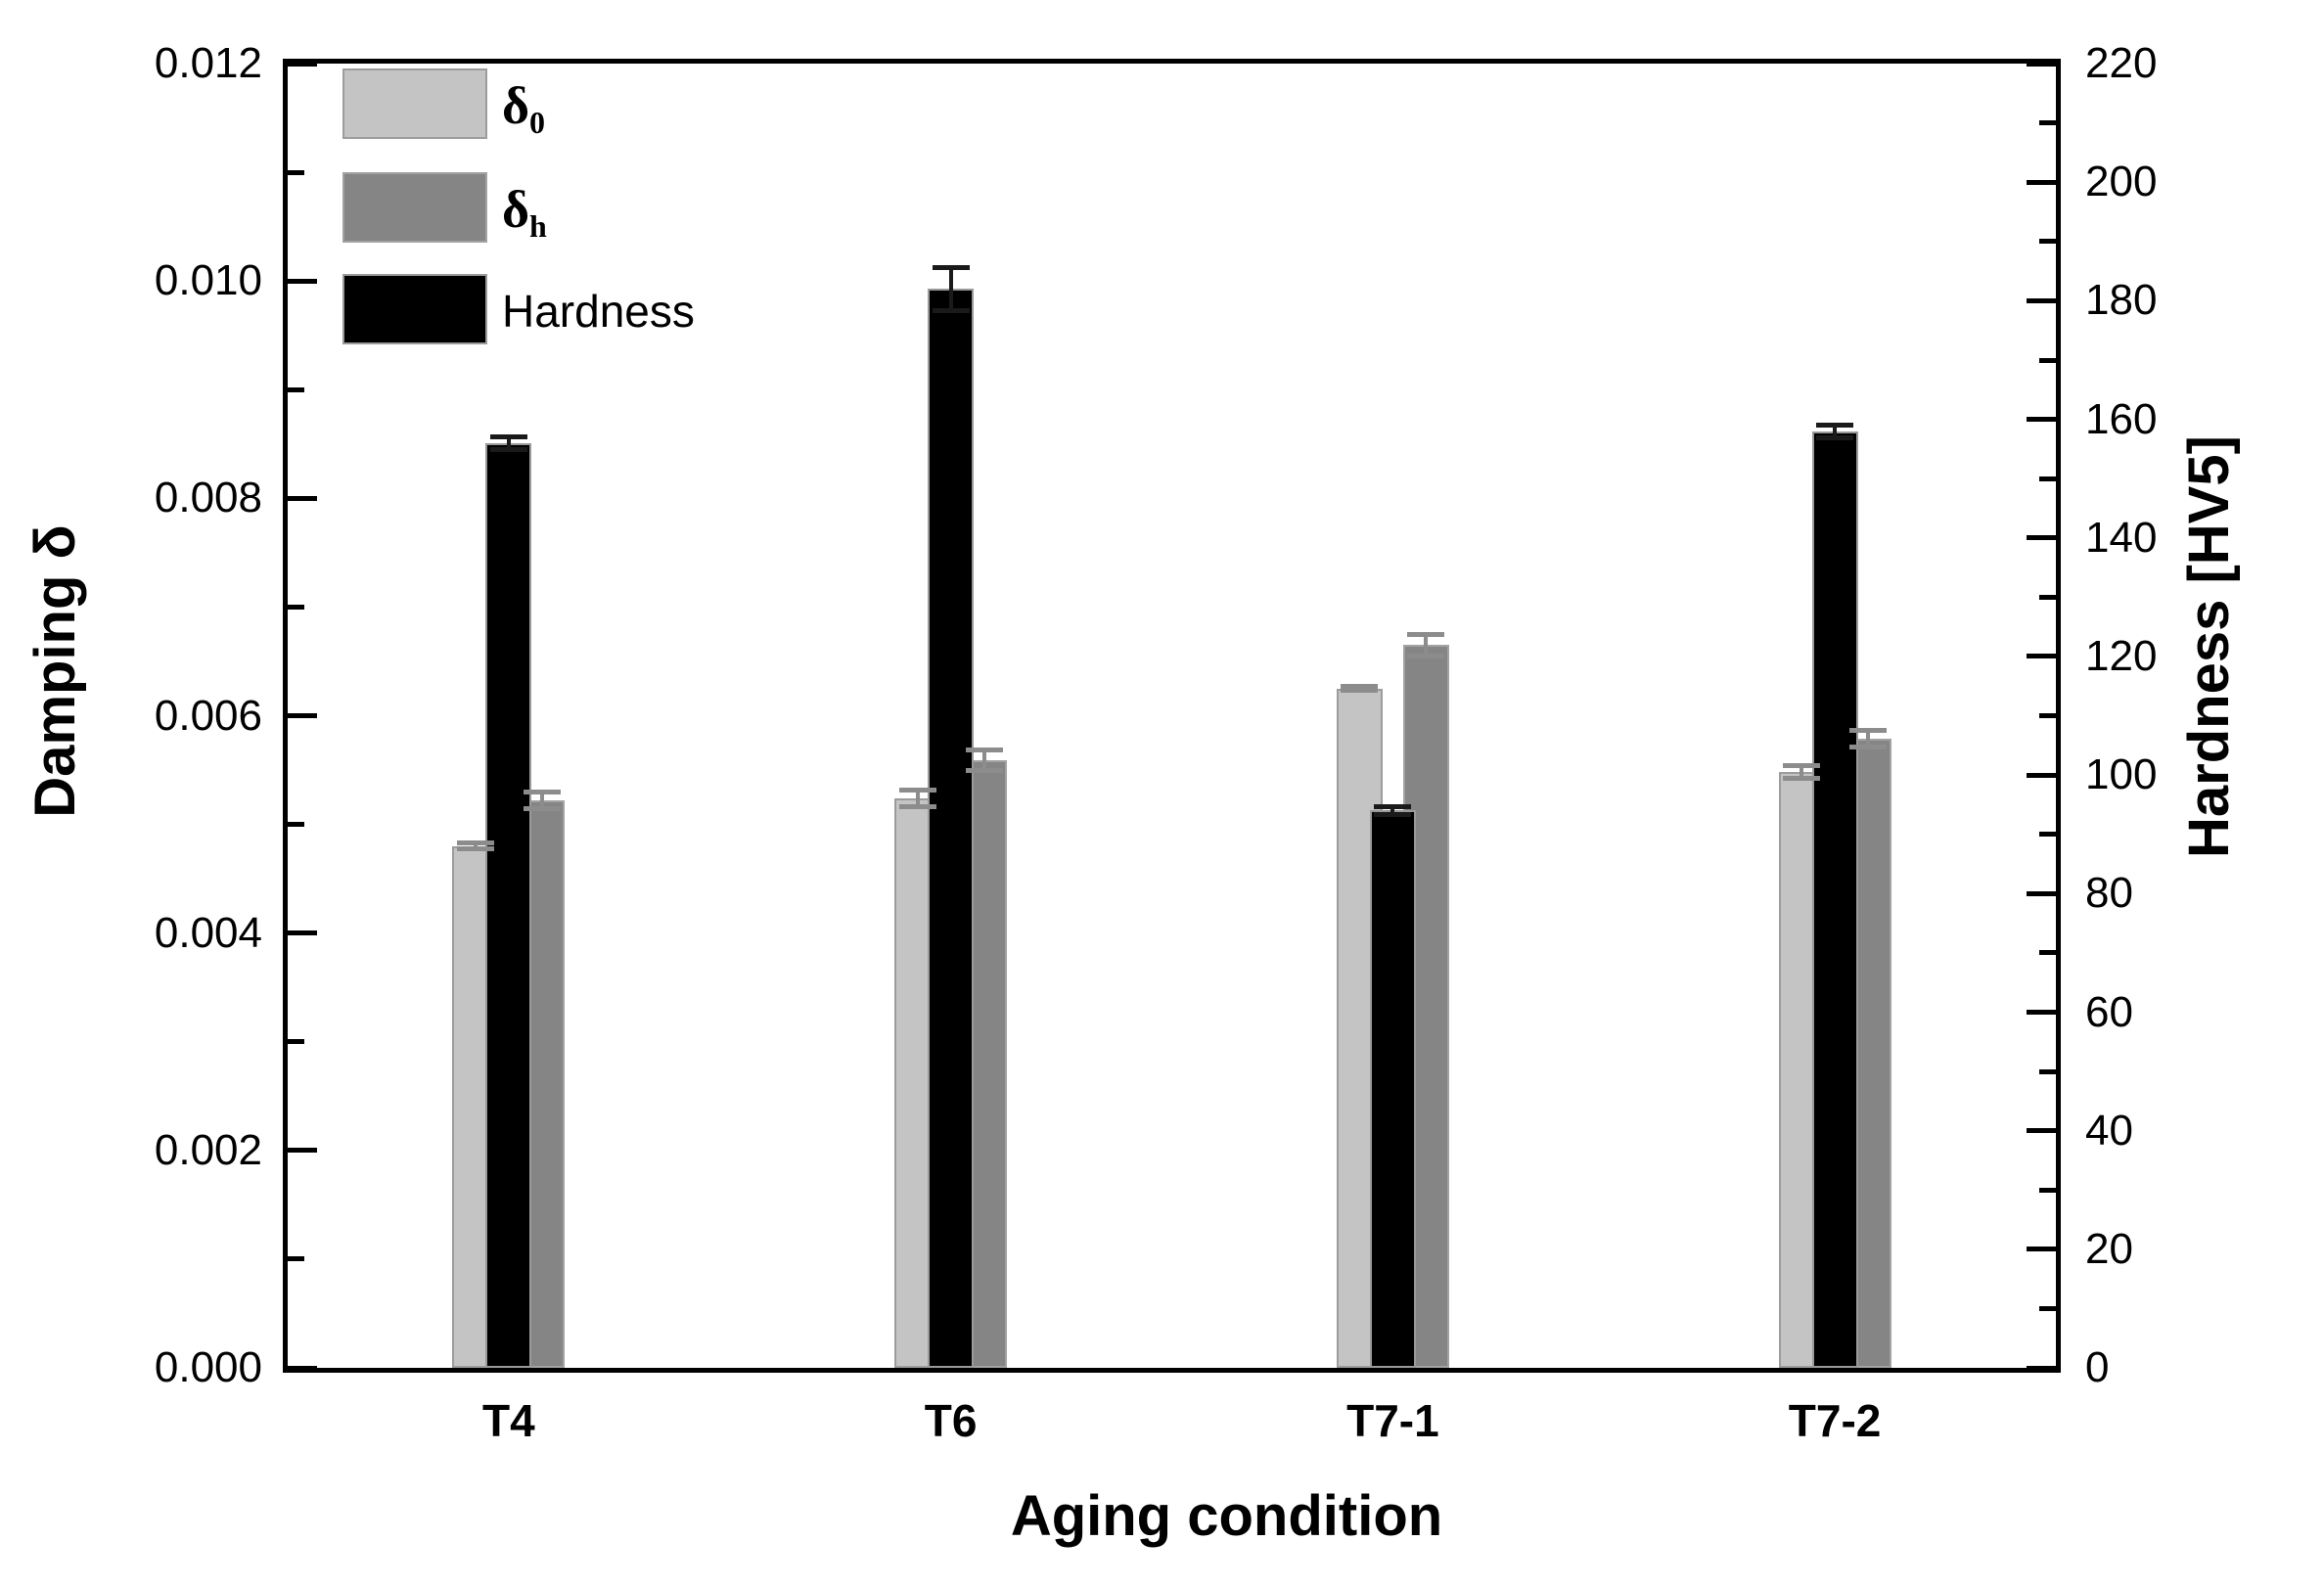 The image size is (2324, 1587). I want to click on legend-label-deltah: δh, so click(525, 208).